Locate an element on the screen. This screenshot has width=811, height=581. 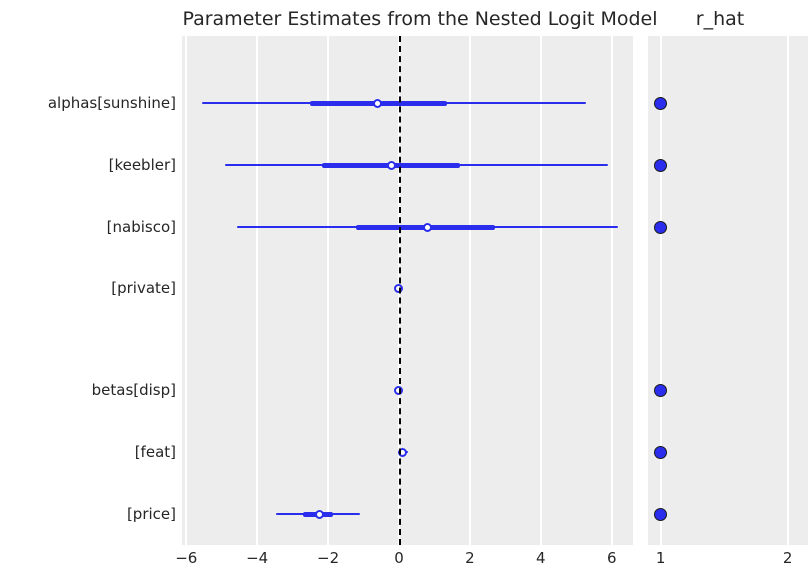
parameter-label: [feat] is located at coordinates (155, 452).